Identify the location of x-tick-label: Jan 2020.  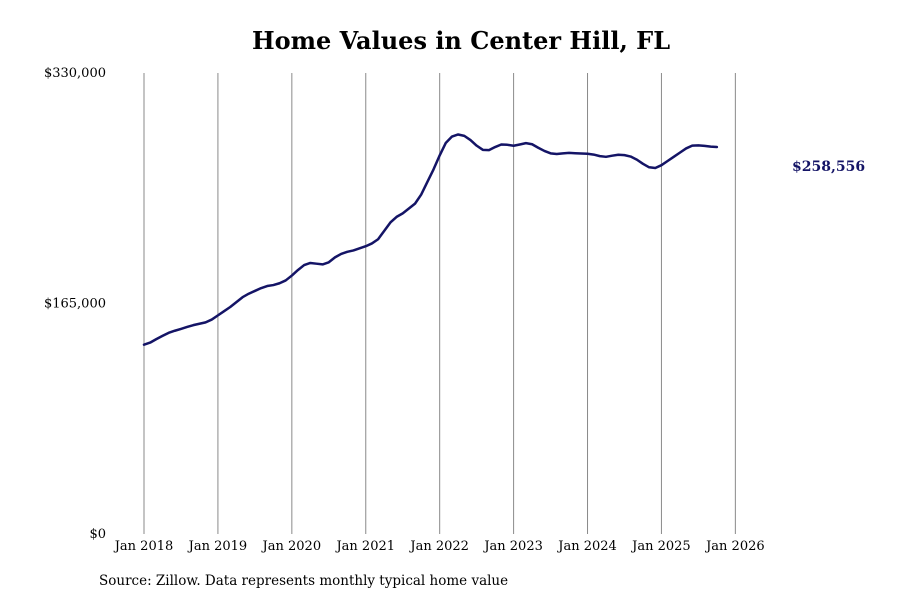
(291, 546).